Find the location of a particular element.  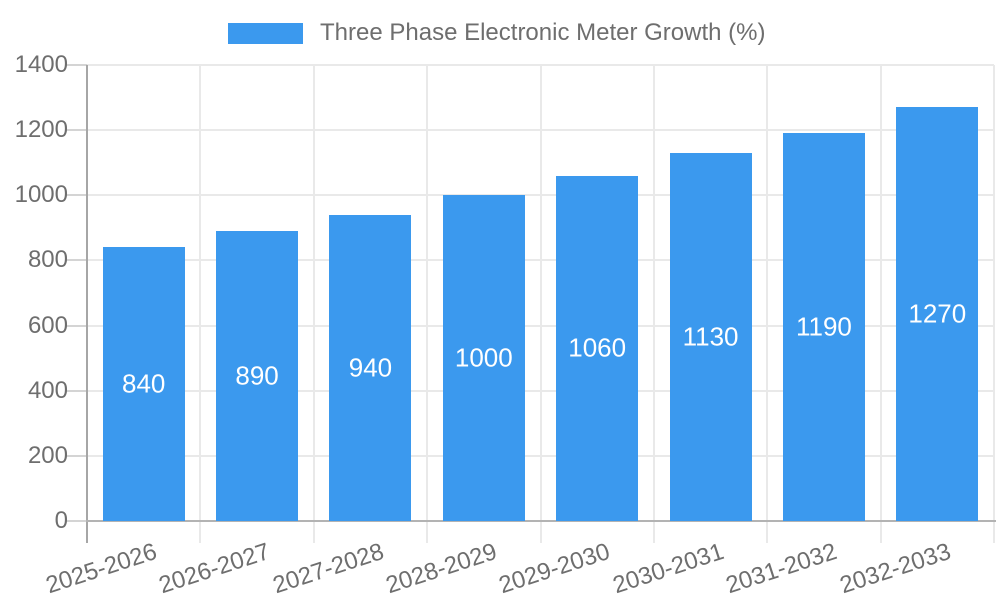

bar-value-label: 1000 is located at coordinates (483, 357).